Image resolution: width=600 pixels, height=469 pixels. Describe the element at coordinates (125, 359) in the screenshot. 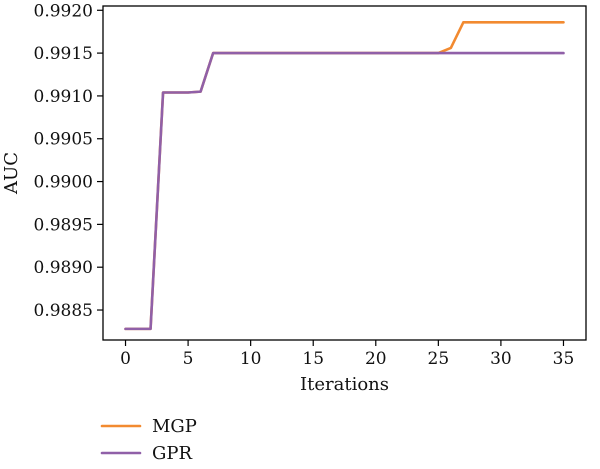

I see `x-tick-label: 0` at that location.